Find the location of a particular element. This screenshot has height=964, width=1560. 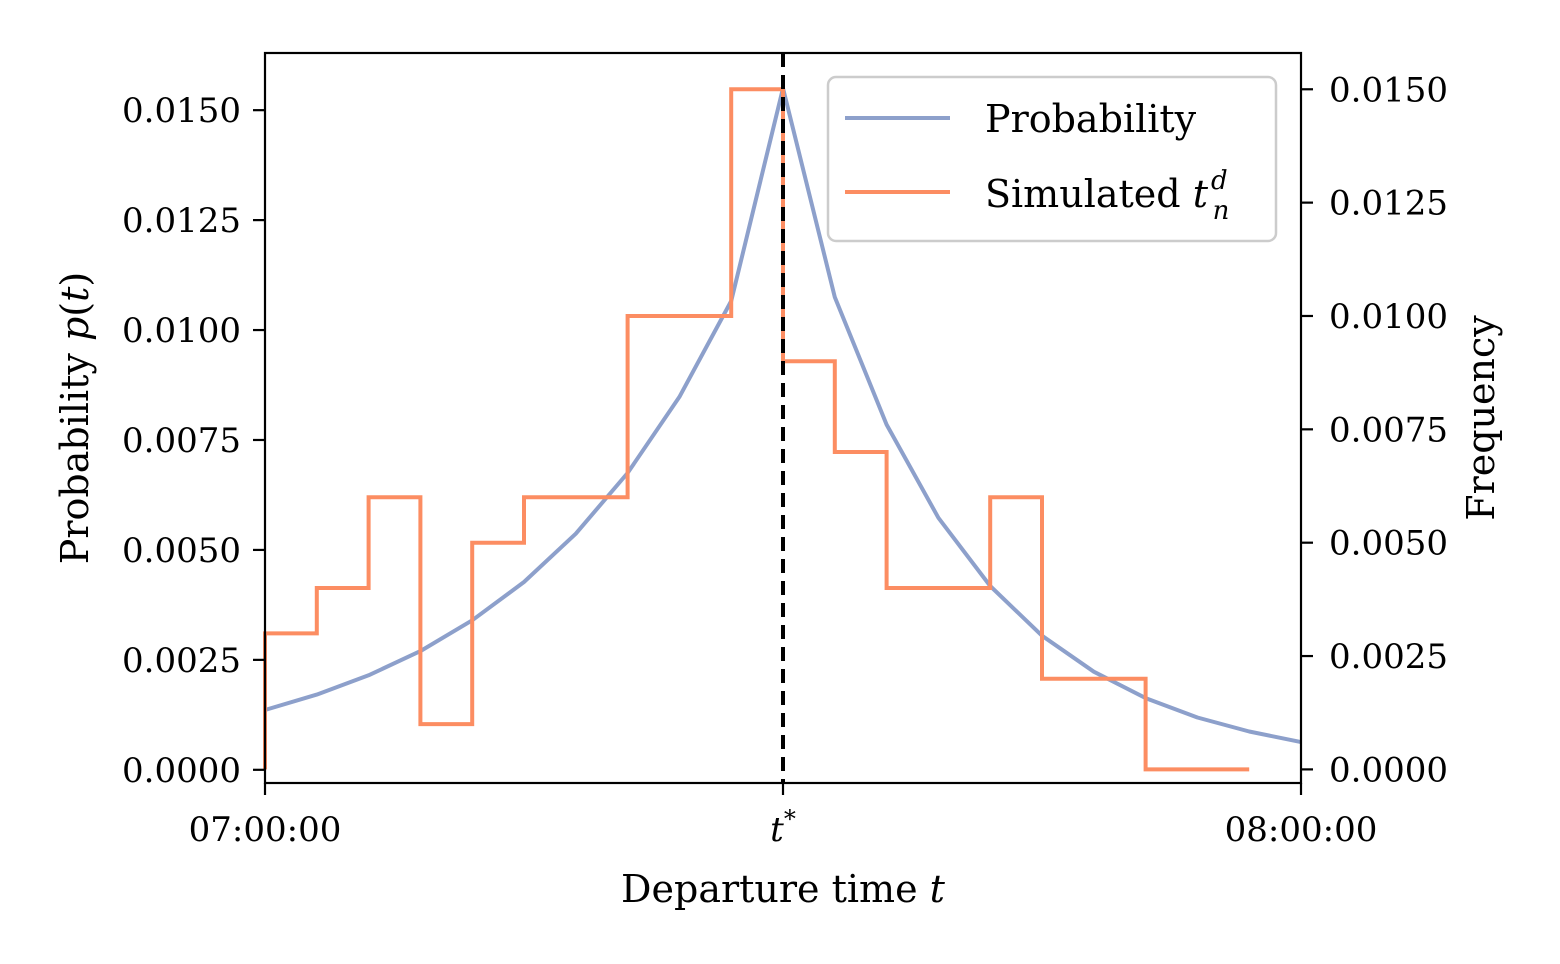

right-y-tick-label: 0.0150 is located at coordinates (1388, 90).